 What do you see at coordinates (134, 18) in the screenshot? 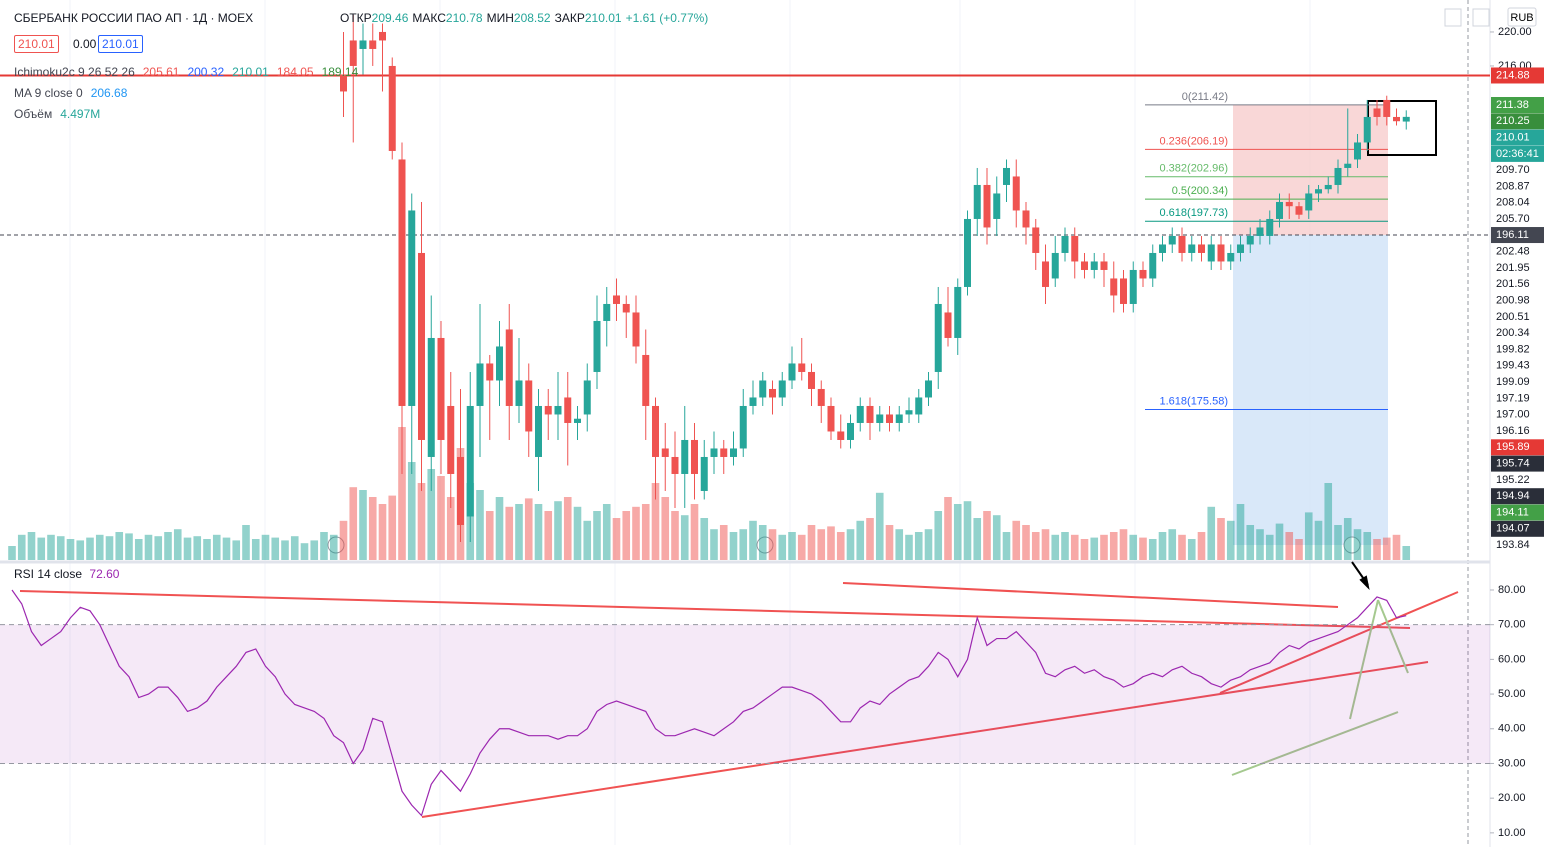
I see `symbol-title: СБЕРБАНК РОССИИ ПАО АП · 1Д · MOEX` at bounding box center [134, 18].